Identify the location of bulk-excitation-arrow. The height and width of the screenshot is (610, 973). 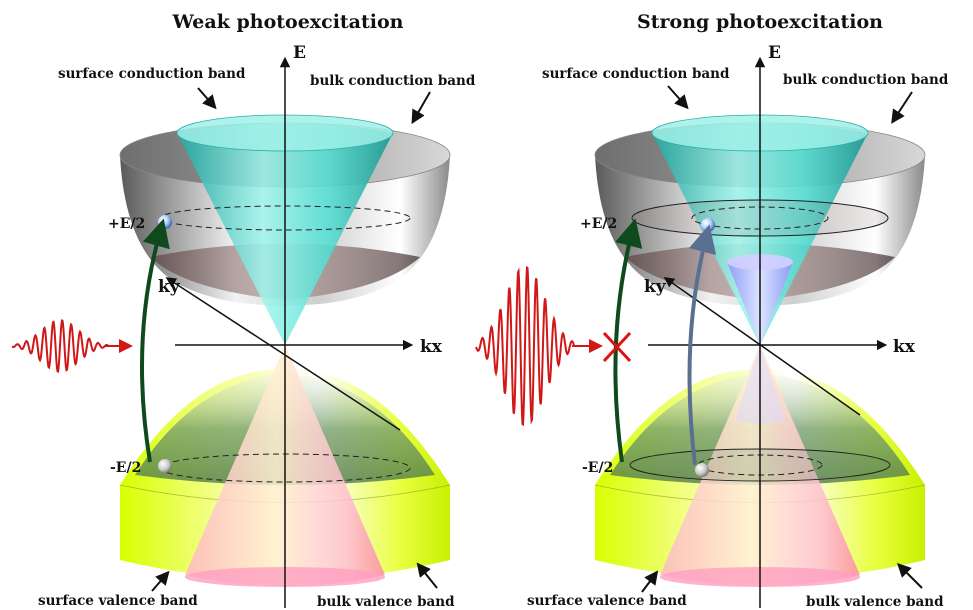
(702, 345).